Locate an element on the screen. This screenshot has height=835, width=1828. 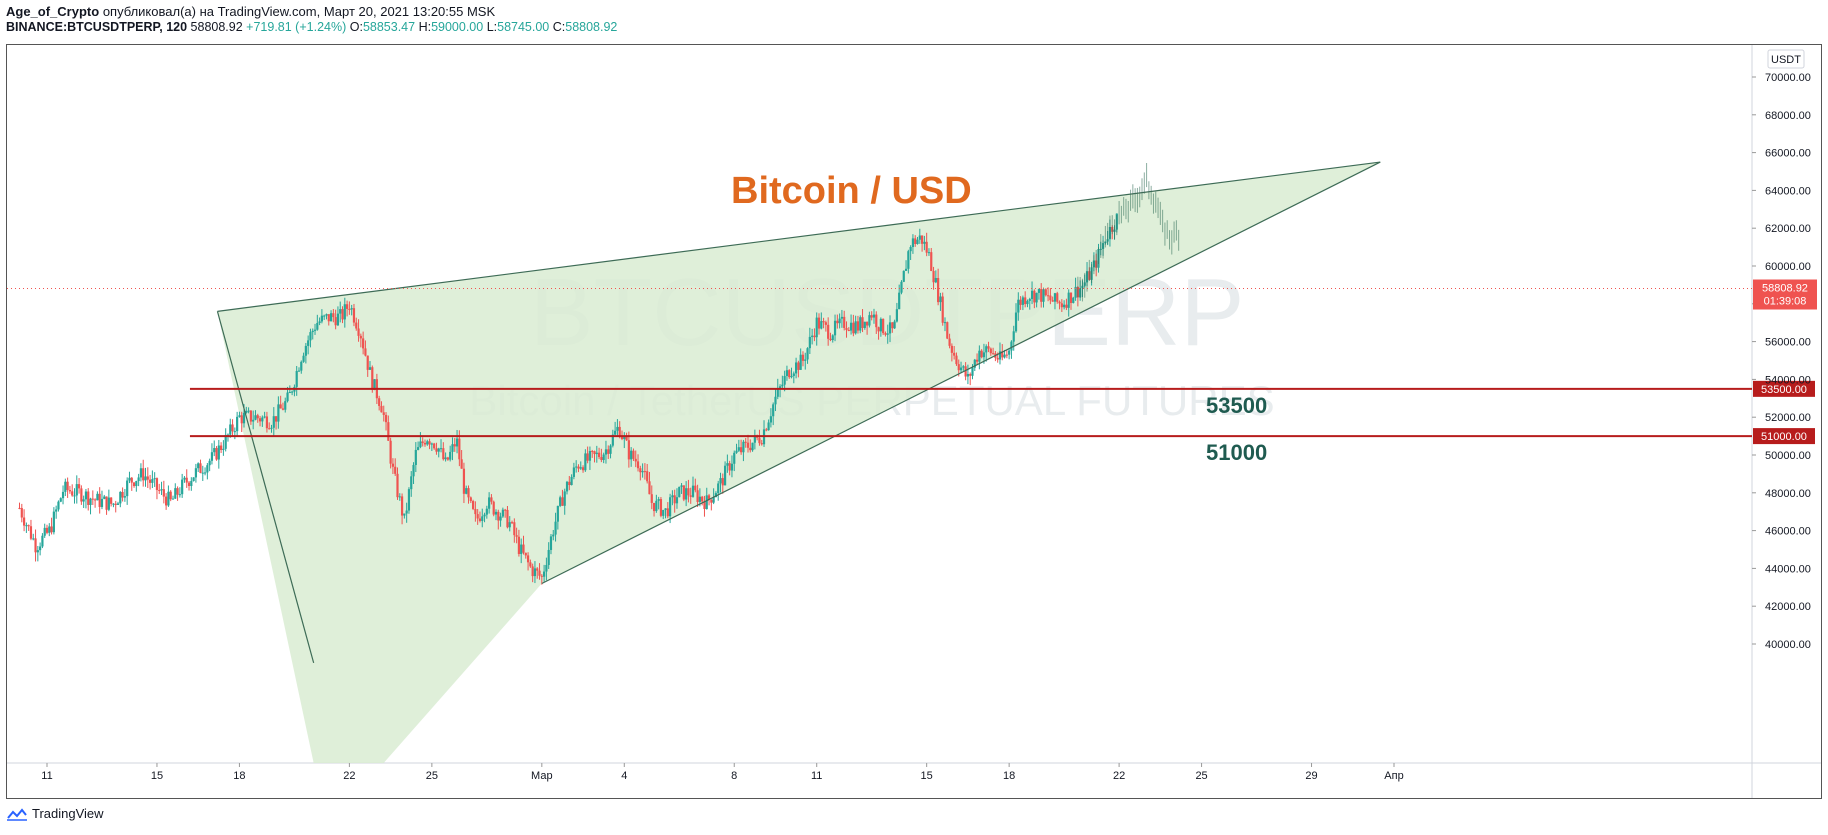
x-tick-label: 11 is located at coordinates (816, 776).